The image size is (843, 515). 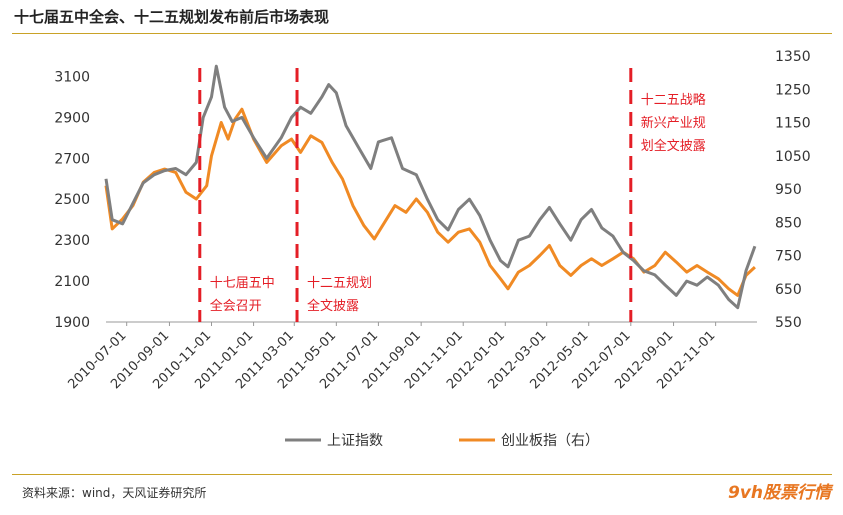 I want to click on y-left-tick-label: 1900, so click(x=72, y=323).